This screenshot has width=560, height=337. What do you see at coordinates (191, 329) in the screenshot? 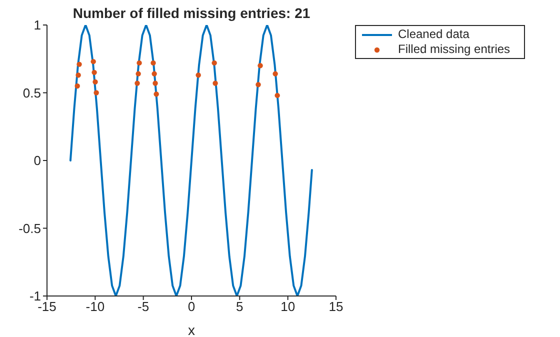
I see `x-axis-title: x` at bounding box center [191, 329].